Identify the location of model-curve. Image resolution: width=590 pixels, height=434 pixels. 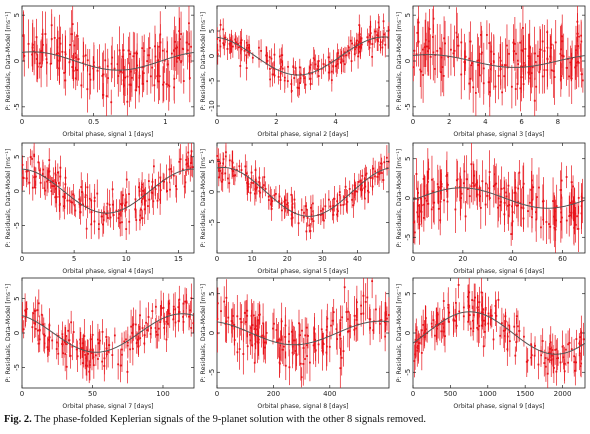
(303, 333).